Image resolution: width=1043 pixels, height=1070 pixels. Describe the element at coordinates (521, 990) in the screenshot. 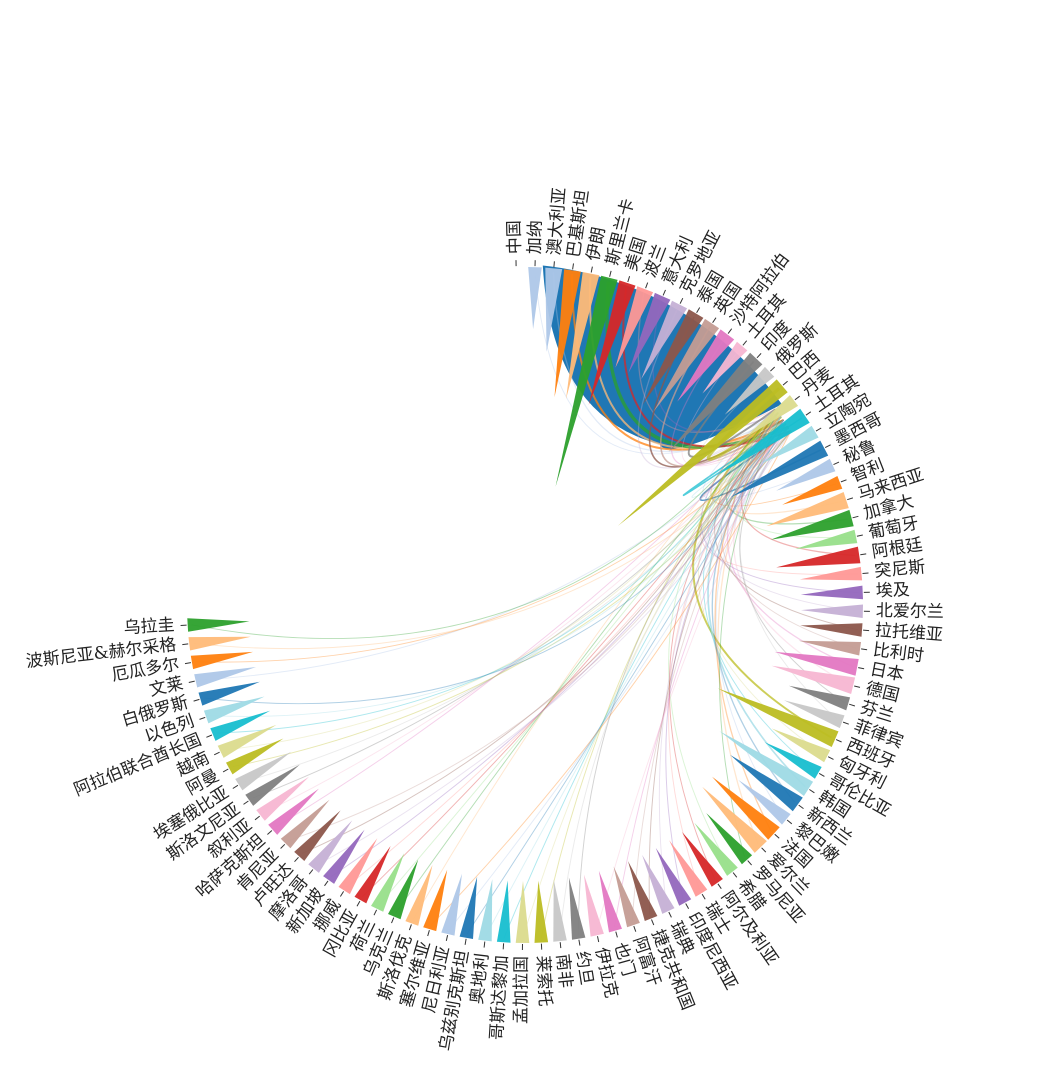

I see `node-label: 孟加拉国` at that location.